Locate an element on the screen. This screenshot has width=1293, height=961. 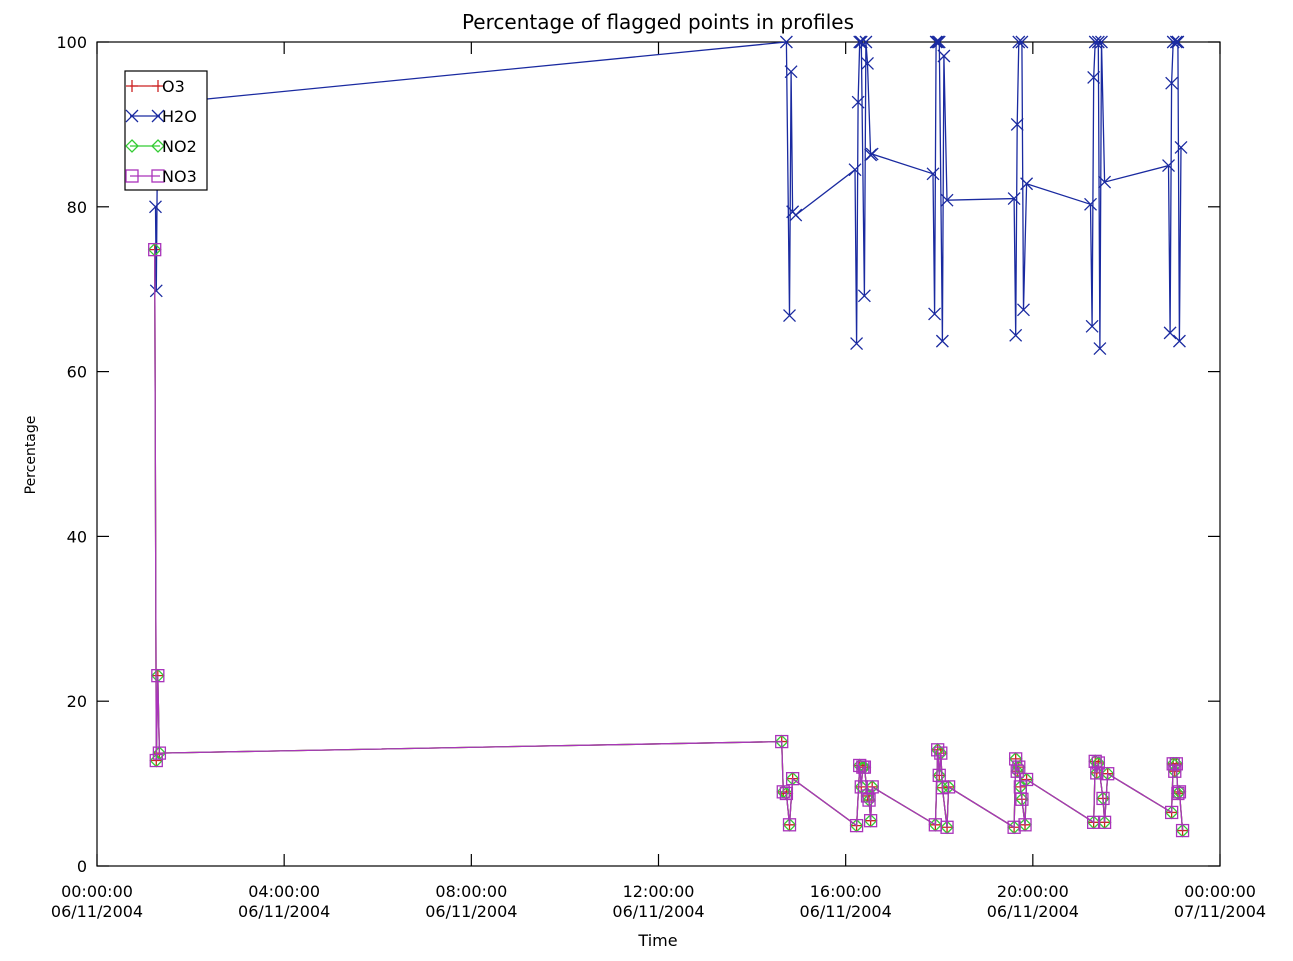
y-tick-label: 20 is located at coordinates (77, 701).